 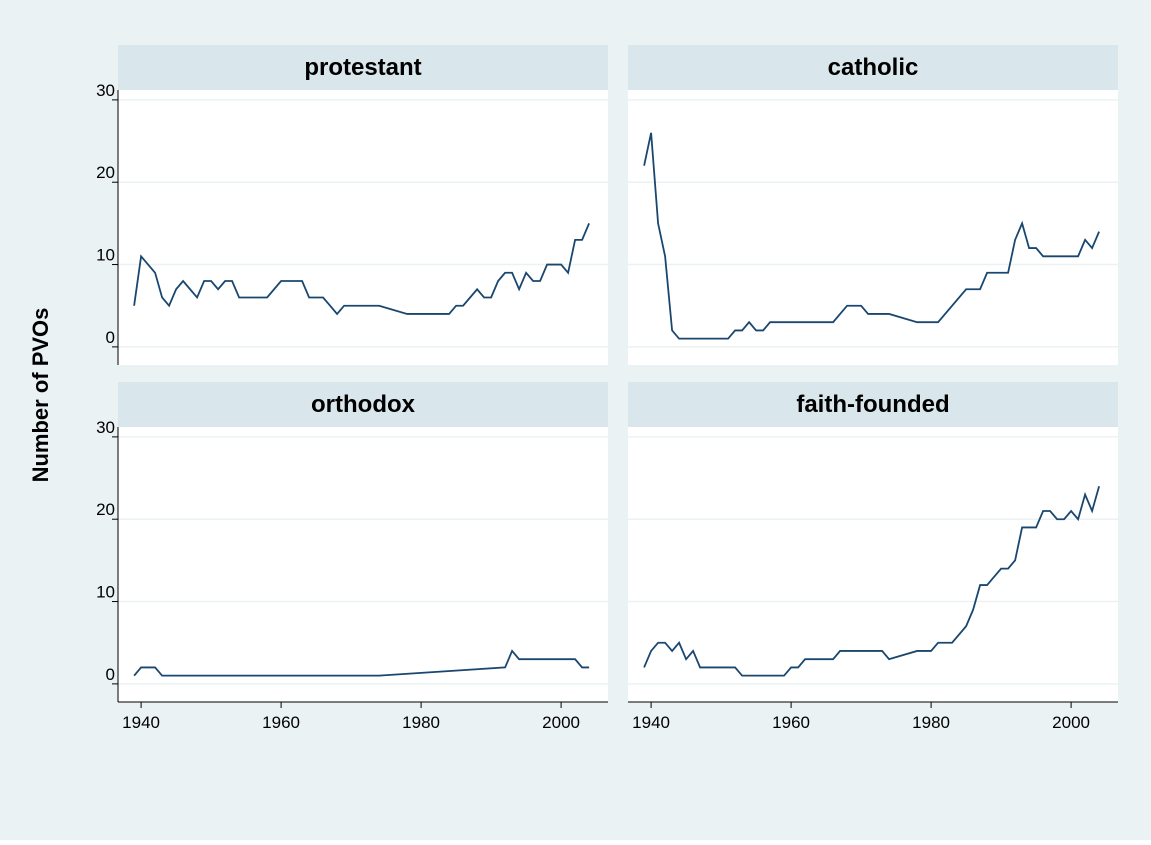 I want to click on panel-title: catholic, so click(x=873, y=67).